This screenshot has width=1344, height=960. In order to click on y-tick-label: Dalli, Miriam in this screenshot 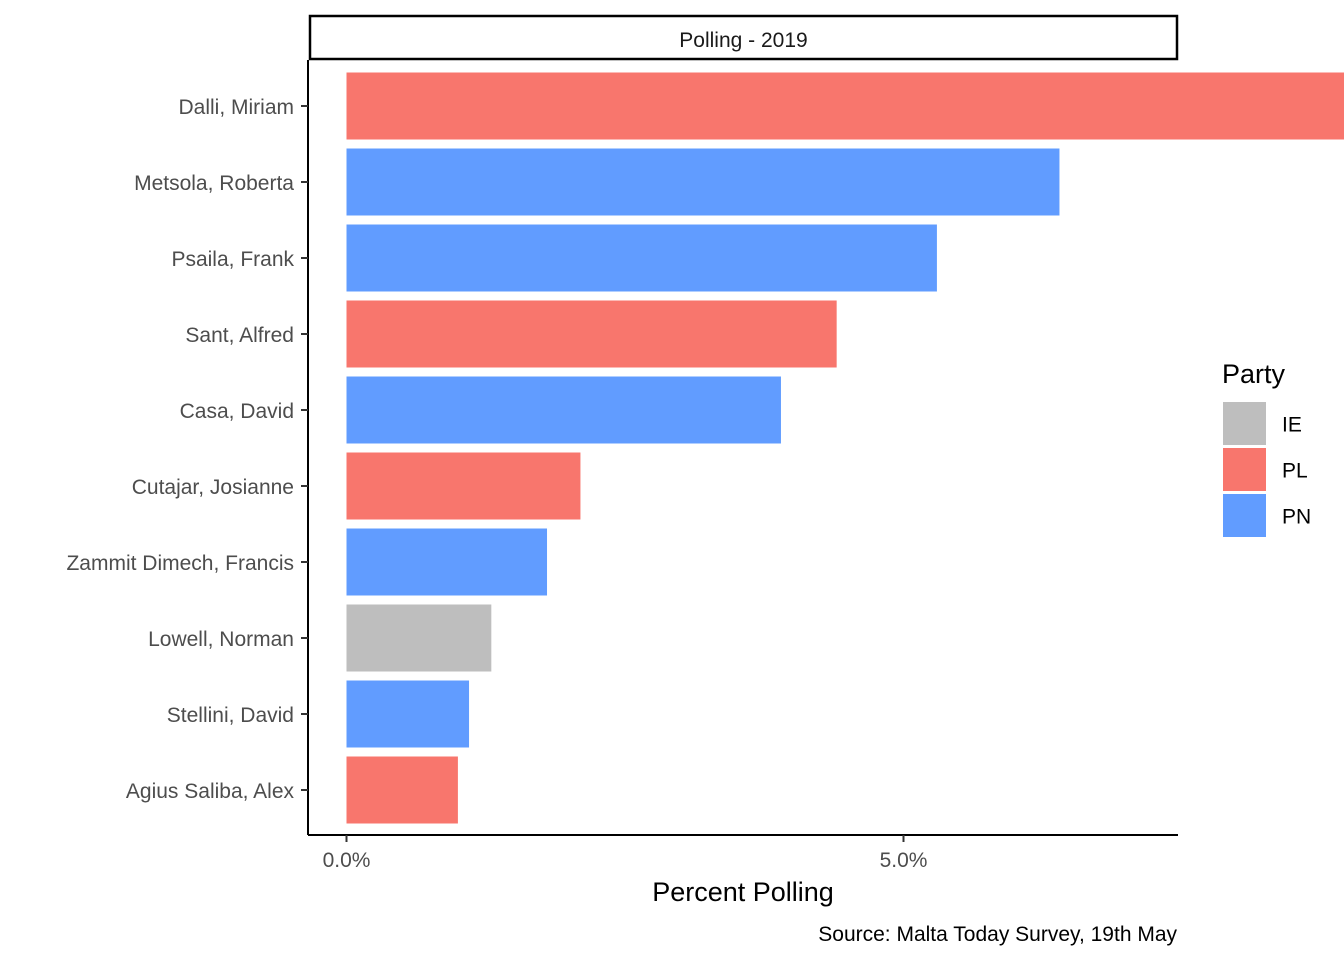, I will do `click(237, 107)`.